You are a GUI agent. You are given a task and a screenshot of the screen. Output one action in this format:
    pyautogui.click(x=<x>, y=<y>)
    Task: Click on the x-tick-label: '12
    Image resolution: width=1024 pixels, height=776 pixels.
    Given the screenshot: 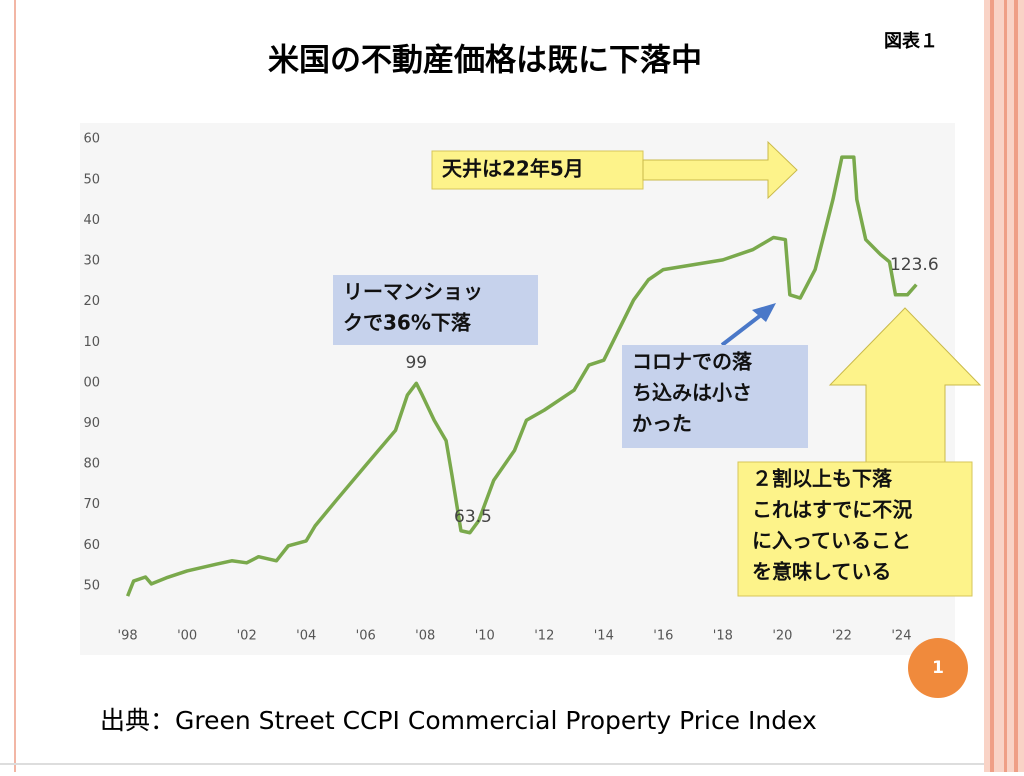 What is the action you would take?
    pyautogui.click(x=544, y=636)
    